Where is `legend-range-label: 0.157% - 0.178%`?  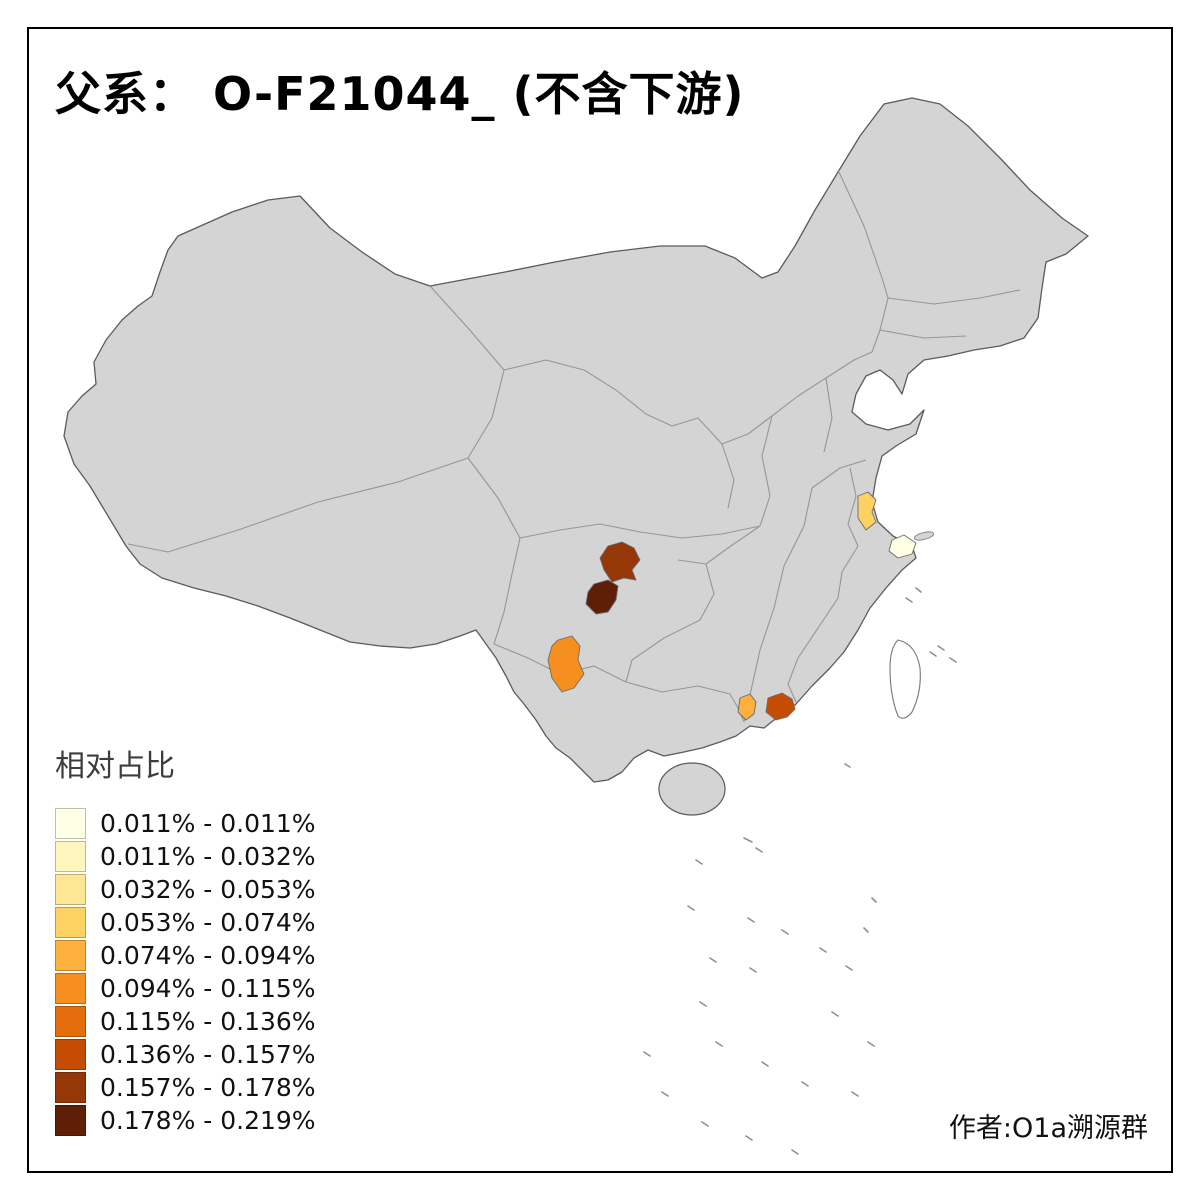
legend-range-label: 0.157% - 0.178% is located at coordinates (208, 1087).